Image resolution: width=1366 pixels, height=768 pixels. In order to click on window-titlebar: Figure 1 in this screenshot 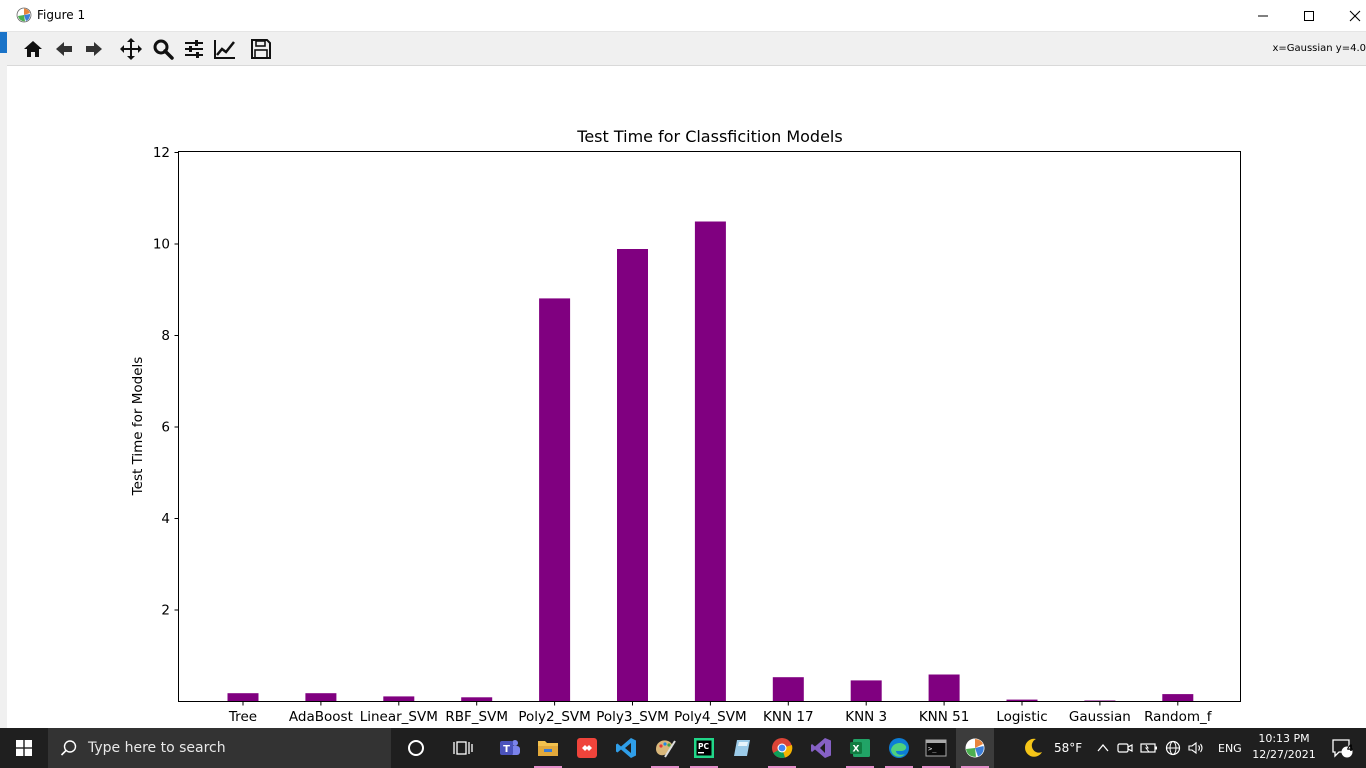, I will do `click(683, 16)`.